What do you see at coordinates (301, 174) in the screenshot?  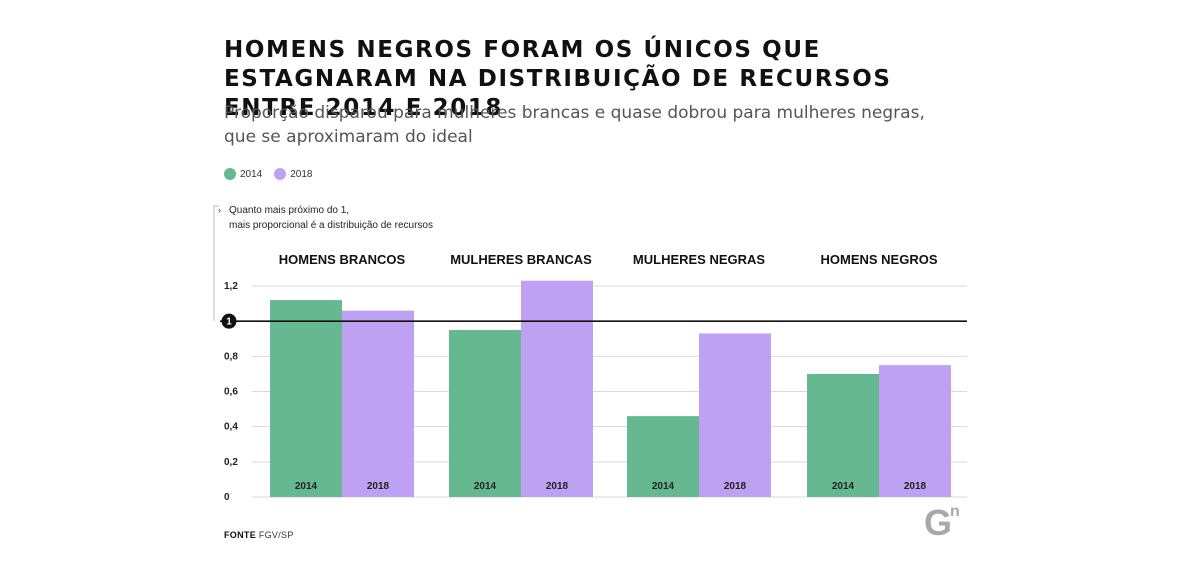 I see `legend-label-2018: 2018` at bounding box center [301, 174].